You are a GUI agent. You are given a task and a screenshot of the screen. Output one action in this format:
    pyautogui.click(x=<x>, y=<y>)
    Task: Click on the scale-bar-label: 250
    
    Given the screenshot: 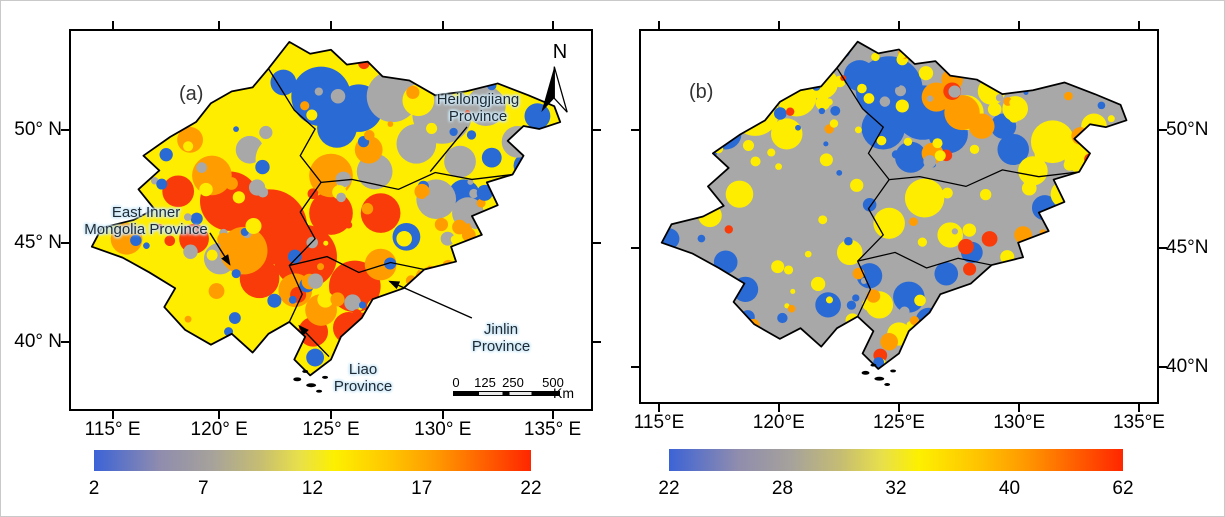 What is the action you would take?
    pyautogui.click(x=513, y=382)
    